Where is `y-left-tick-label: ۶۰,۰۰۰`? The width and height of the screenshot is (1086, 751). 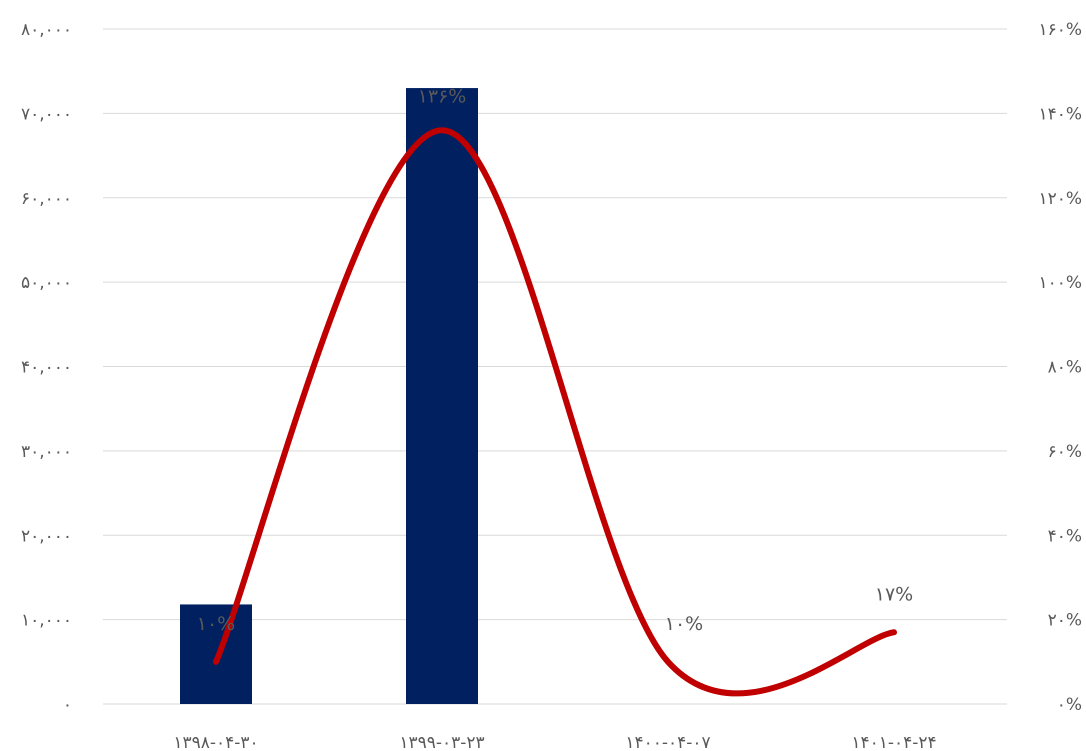
y-left-tick-label: ۶۰,۰۰۰ is located at coordinates (46, 199).